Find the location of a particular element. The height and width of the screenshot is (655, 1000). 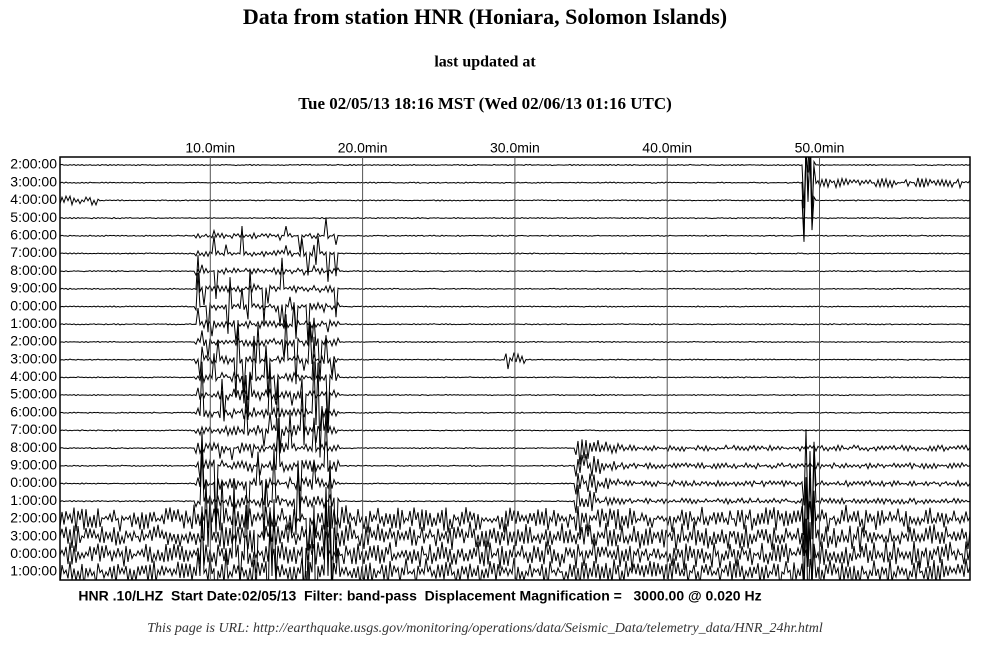

x-label: 10.0min is located at coordinates (210, 148).